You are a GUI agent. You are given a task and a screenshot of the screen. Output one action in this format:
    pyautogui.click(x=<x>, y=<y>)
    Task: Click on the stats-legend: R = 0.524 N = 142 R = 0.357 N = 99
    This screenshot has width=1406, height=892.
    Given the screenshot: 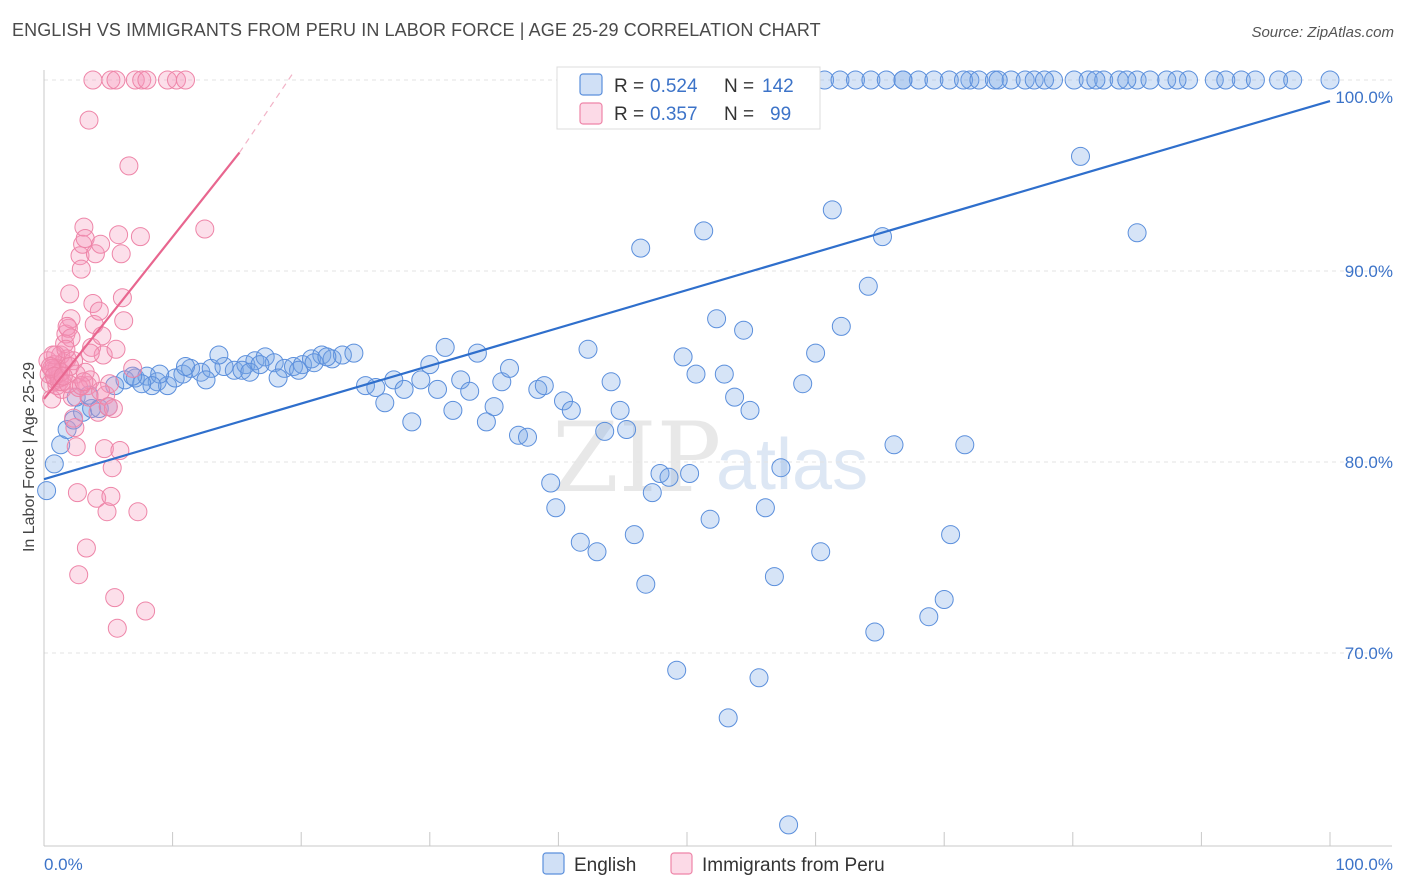 What is the action you would take?
    pyautogui.click(x=688, y=98)
    